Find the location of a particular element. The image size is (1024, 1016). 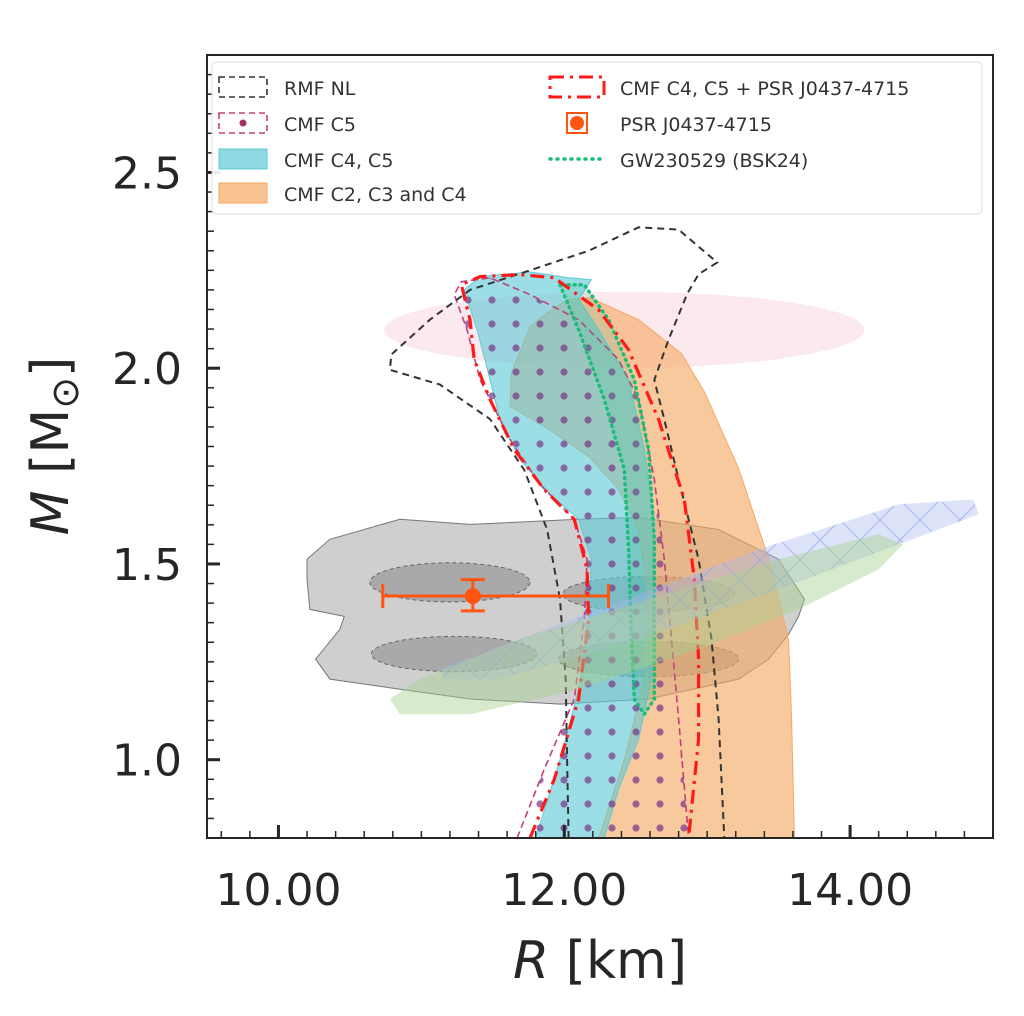

legend-label: CMF C4, C5 is located at coordinates (338, 161).